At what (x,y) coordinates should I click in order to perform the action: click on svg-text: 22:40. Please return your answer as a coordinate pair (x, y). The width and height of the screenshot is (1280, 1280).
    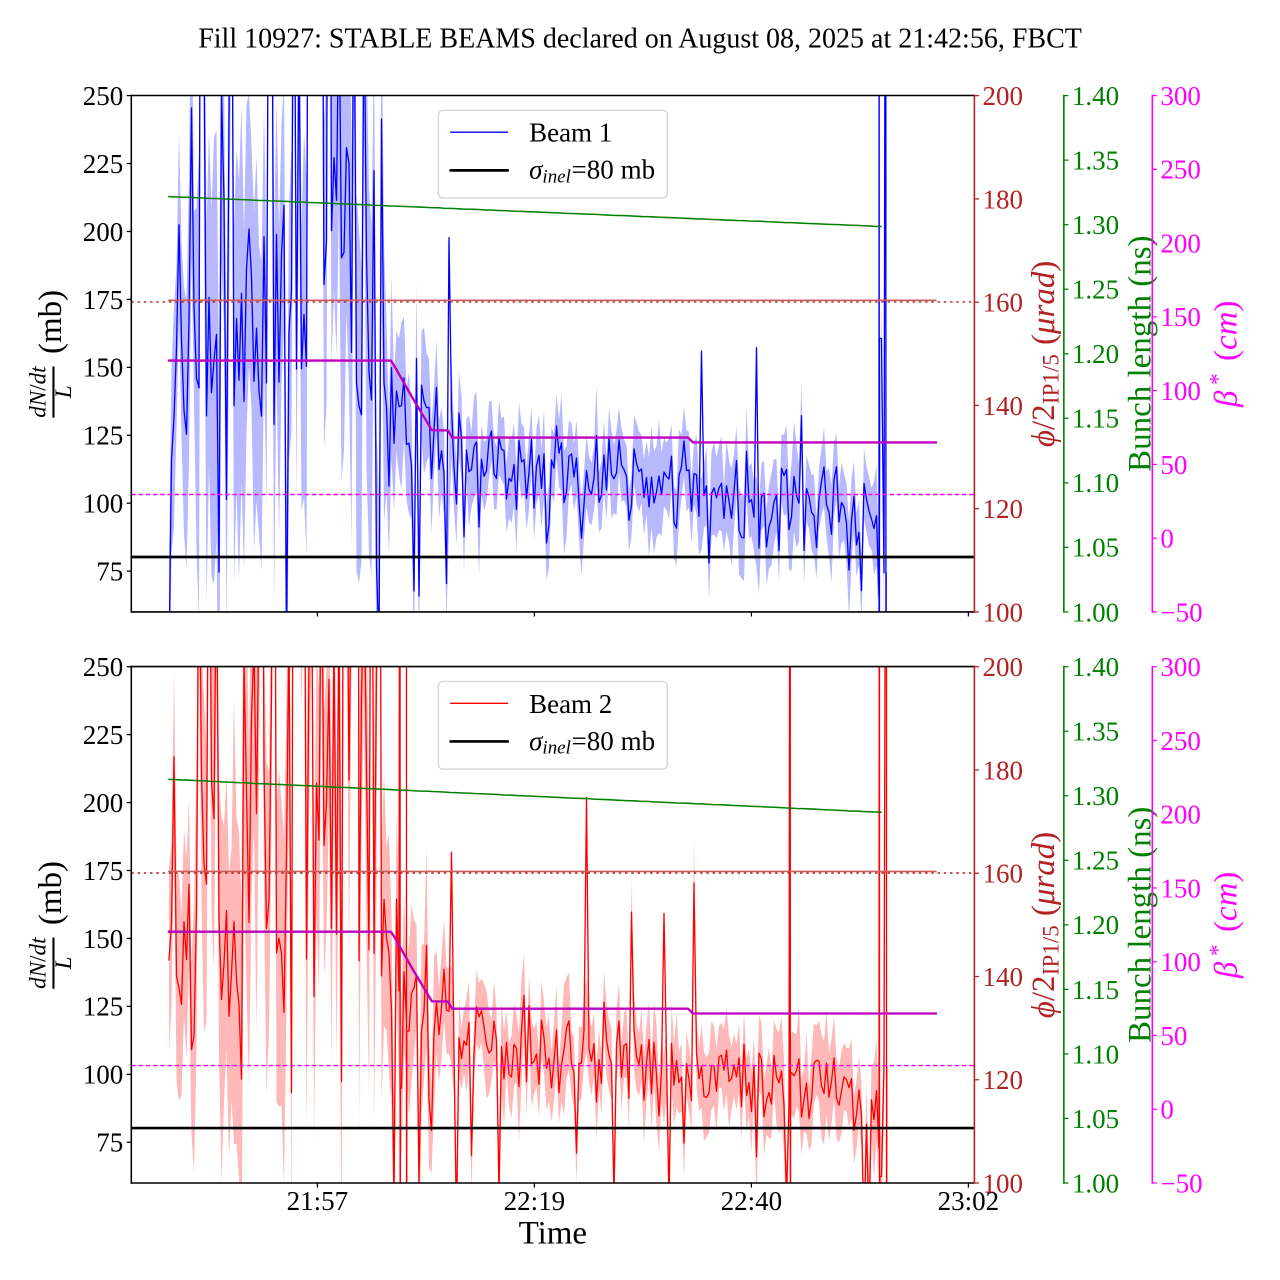
    Looking at the image, I should click on (752, 1201).